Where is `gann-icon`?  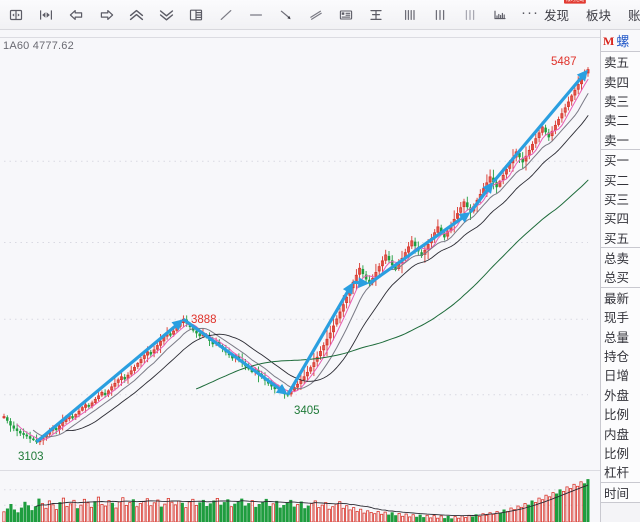
gann-icon is located at coordinates (376, 15).